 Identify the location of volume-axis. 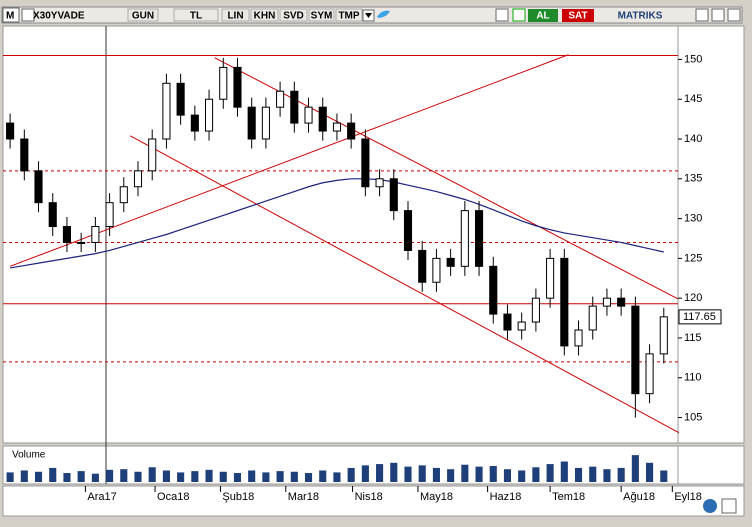
(711, 465).